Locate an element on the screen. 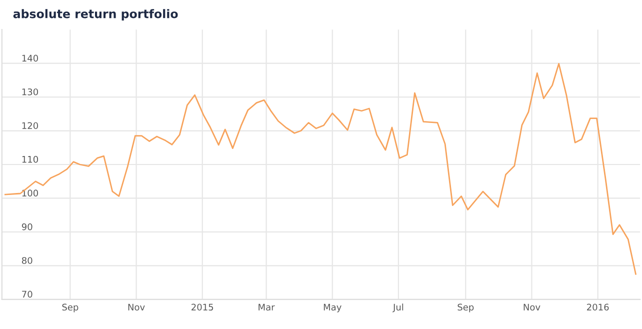 This screenshot has width=642, height=329. y-tick-label: 110 is located at coordinates (30, 159).